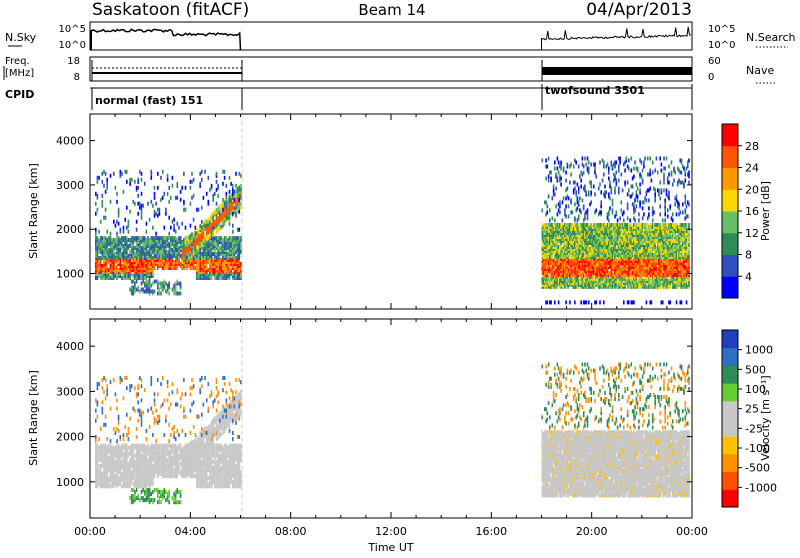 The image size is (800, 558). Describe the element at coordinates (170, 10) in the screenshot. I see `station-title: Saskatoon (fitACF)` at that location.